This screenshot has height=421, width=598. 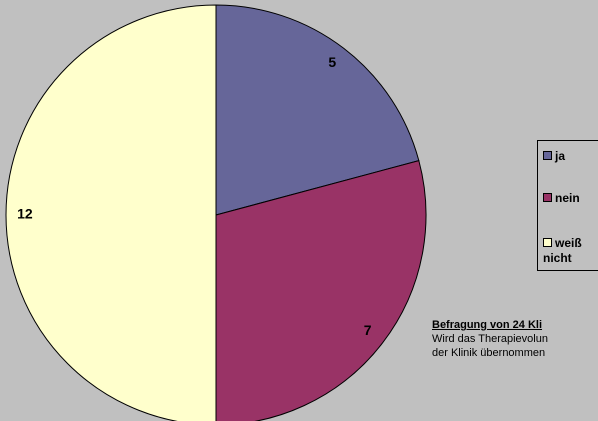 I want to click on annotation-line: Wird das Therapievolun, so click(x=490, y=339).